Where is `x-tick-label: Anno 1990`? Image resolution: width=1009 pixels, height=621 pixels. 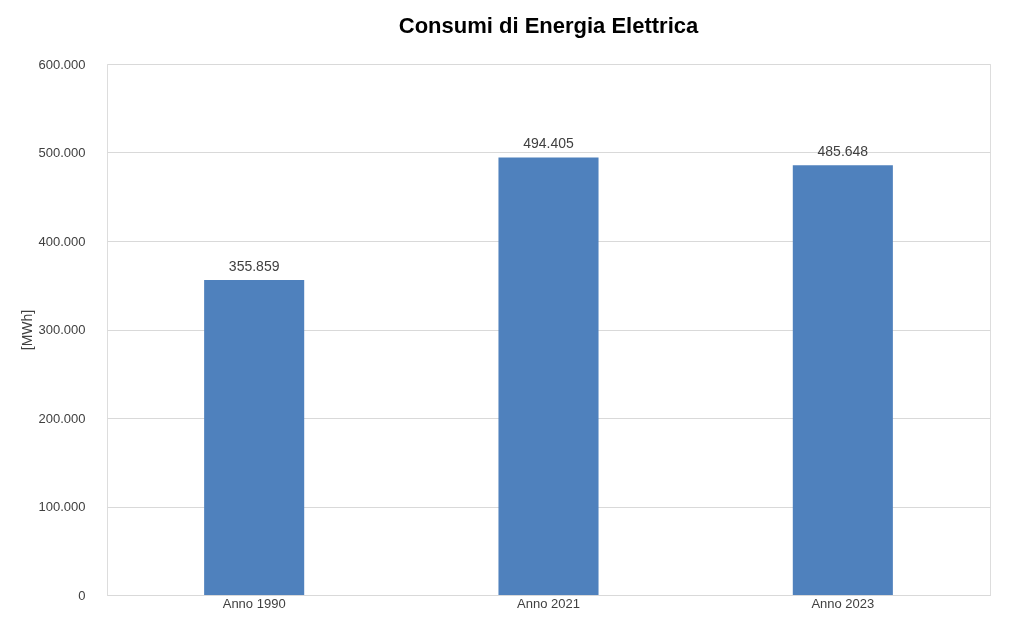 x-tick-label: Anno 1990 is located at coordinates (254, 603).